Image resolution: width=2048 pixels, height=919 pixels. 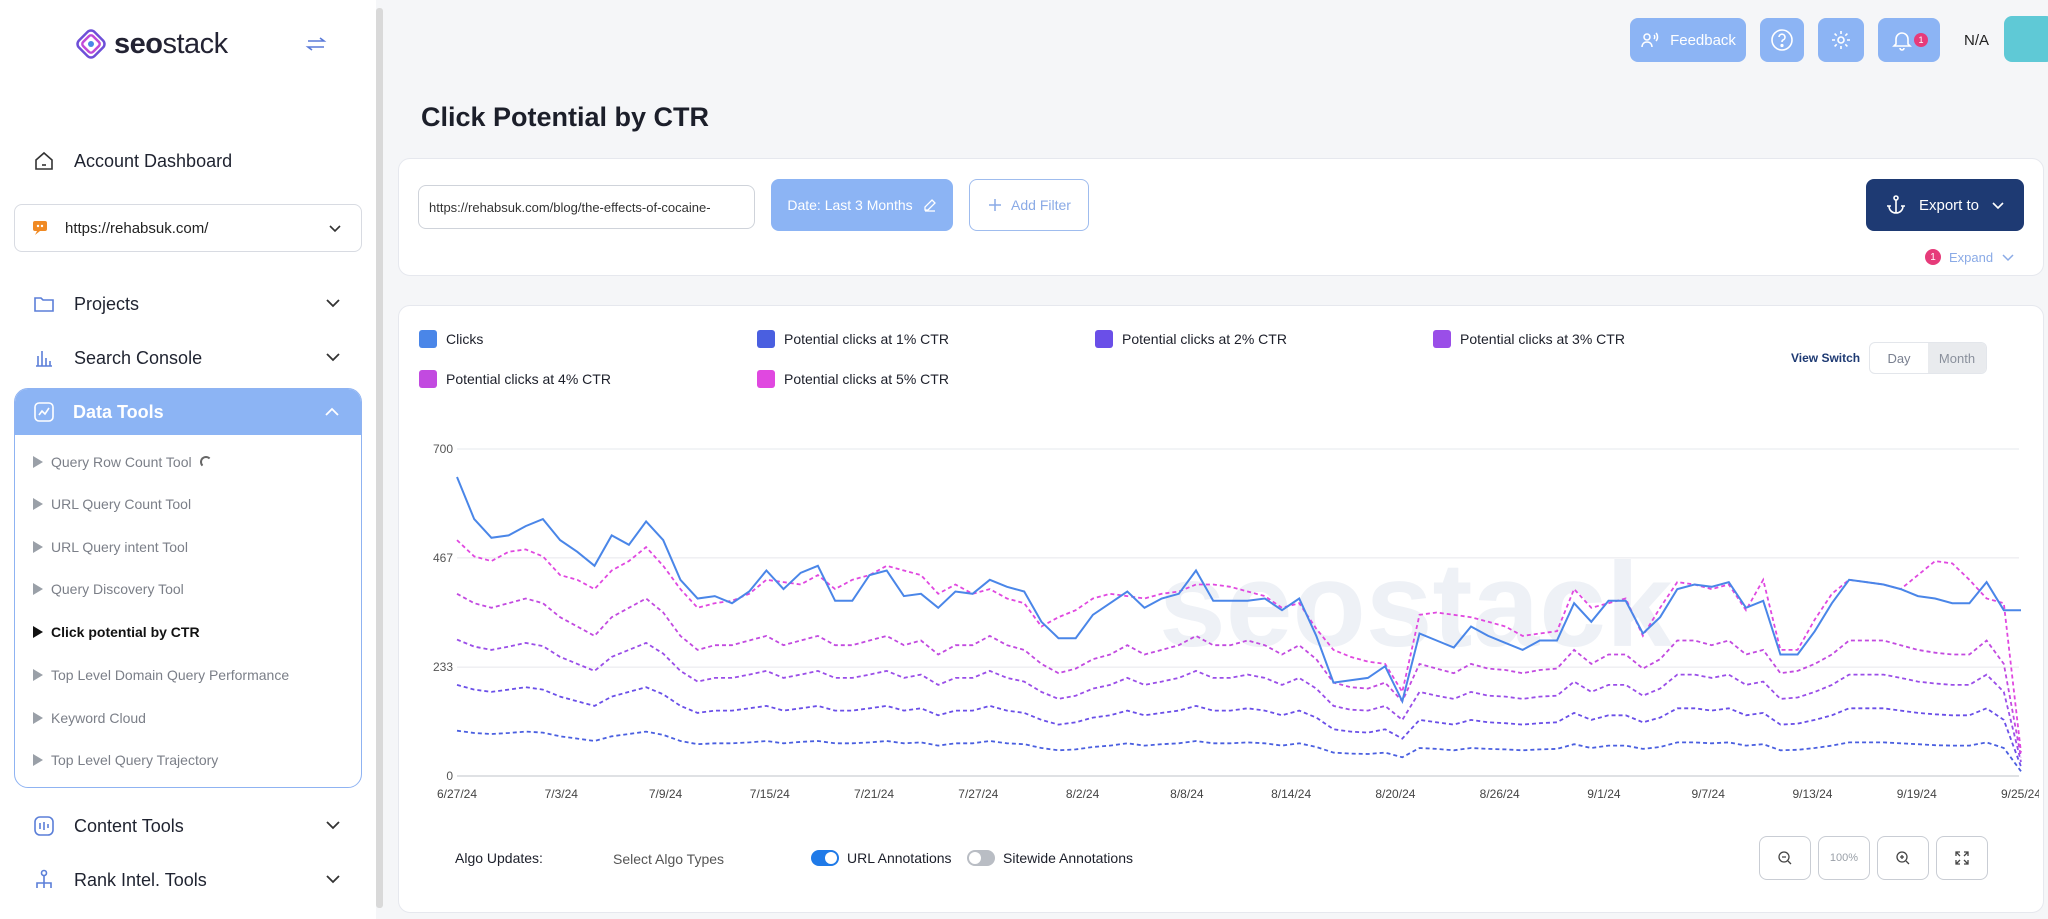 What do you see at coordinates (1187, 794) in the screenshot?
I see `x-tick-label: 8/8/24` at bounding box center [1187, 794].